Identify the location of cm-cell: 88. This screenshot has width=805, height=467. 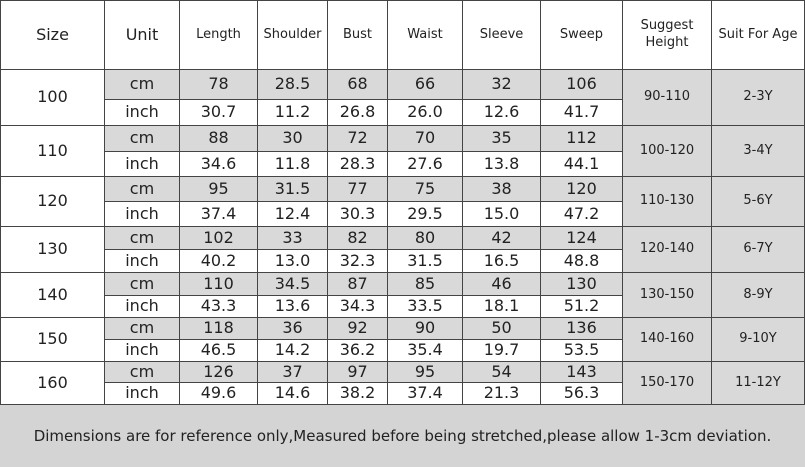
(219, 139).